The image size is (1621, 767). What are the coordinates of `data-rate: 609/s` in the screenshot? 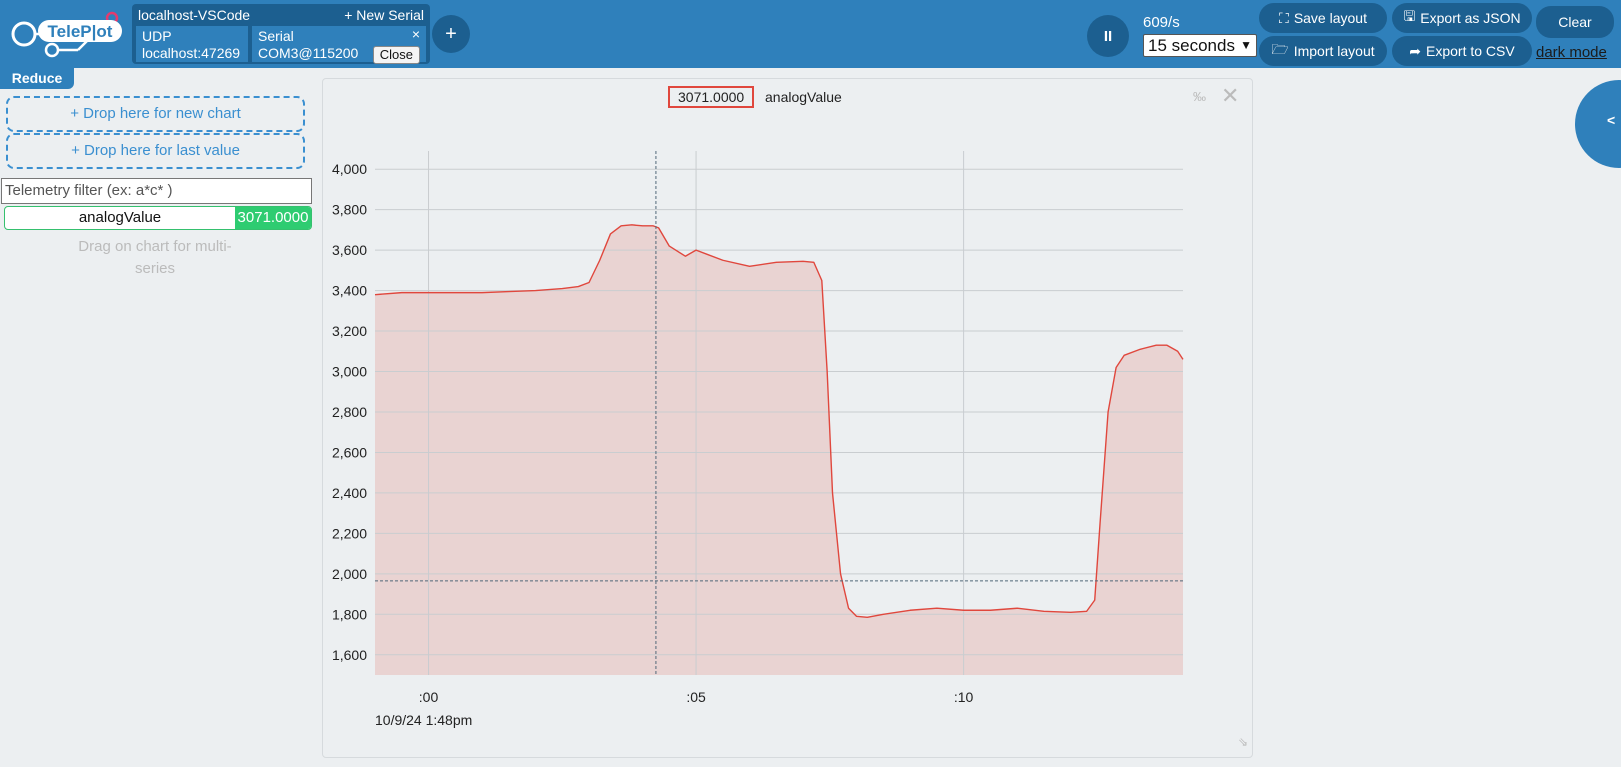 It's located at (1161, 22).